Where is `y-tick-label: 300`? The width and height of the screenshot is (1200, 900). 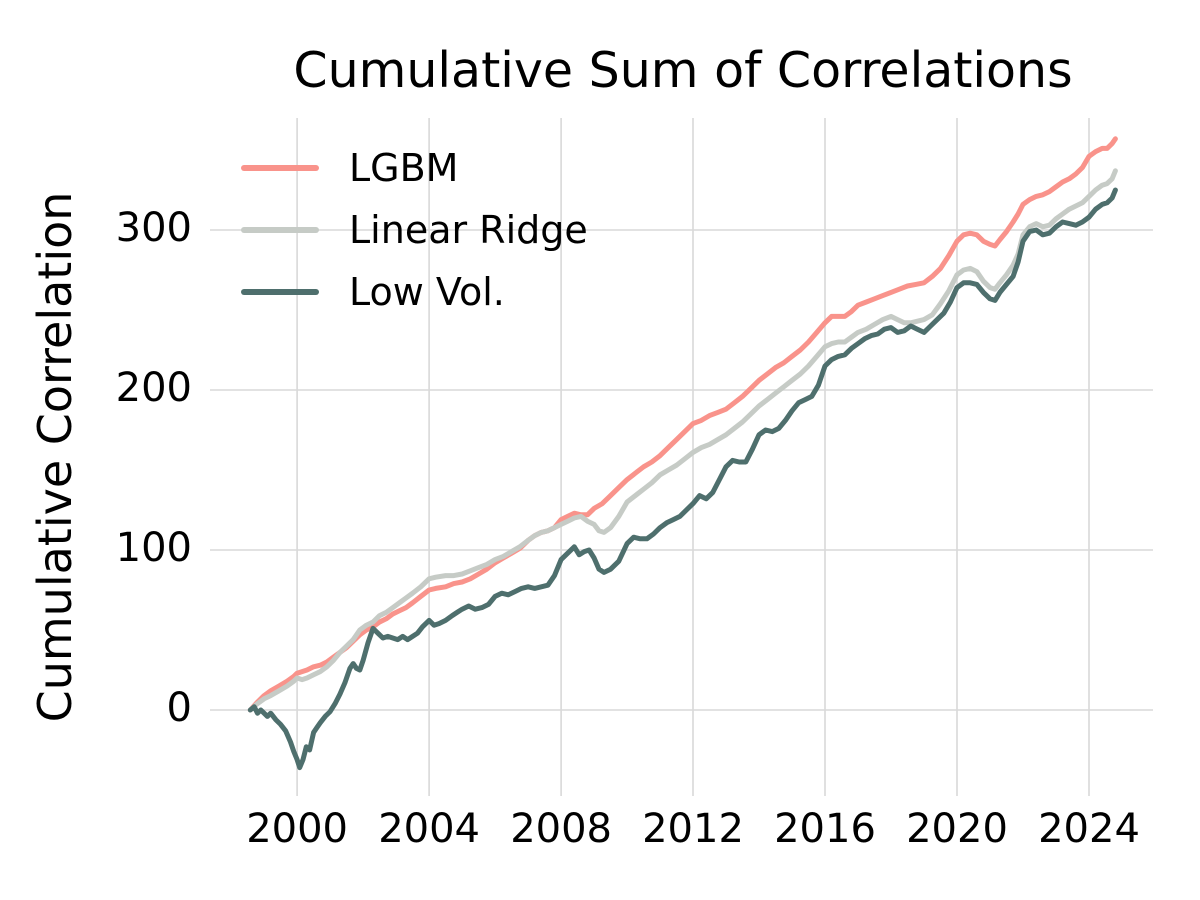 y-tick-label: 300 is located at coordinates (153, 228).